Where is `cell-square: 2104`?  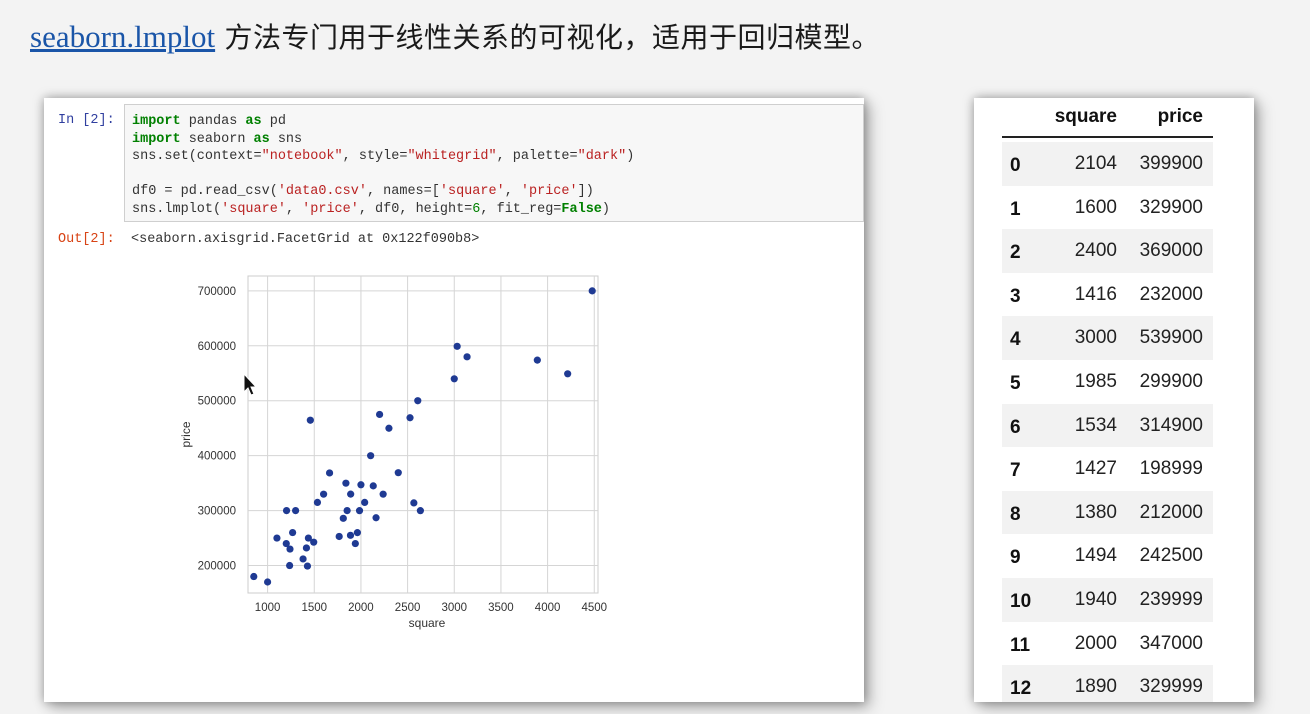
cell-square: 2104 is located at coordinates (1095, 163).